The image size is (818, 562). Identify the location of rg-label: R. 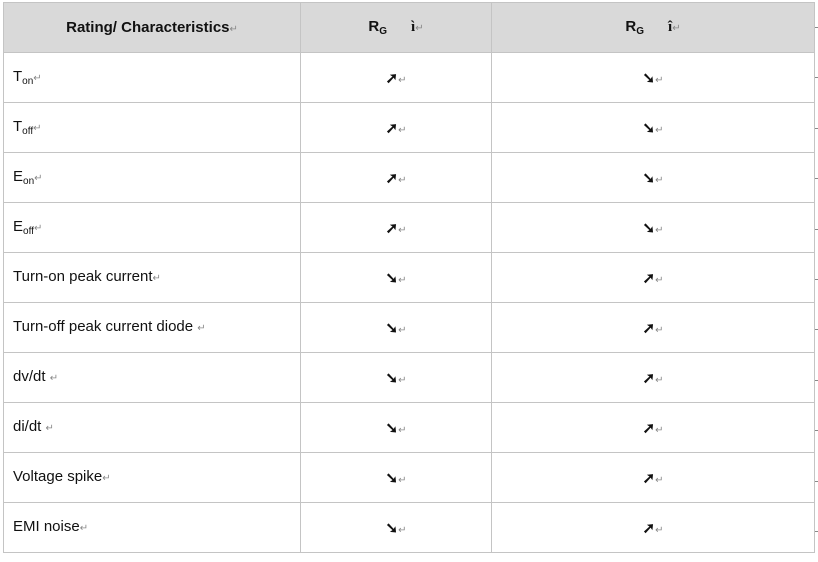
(374, 26).